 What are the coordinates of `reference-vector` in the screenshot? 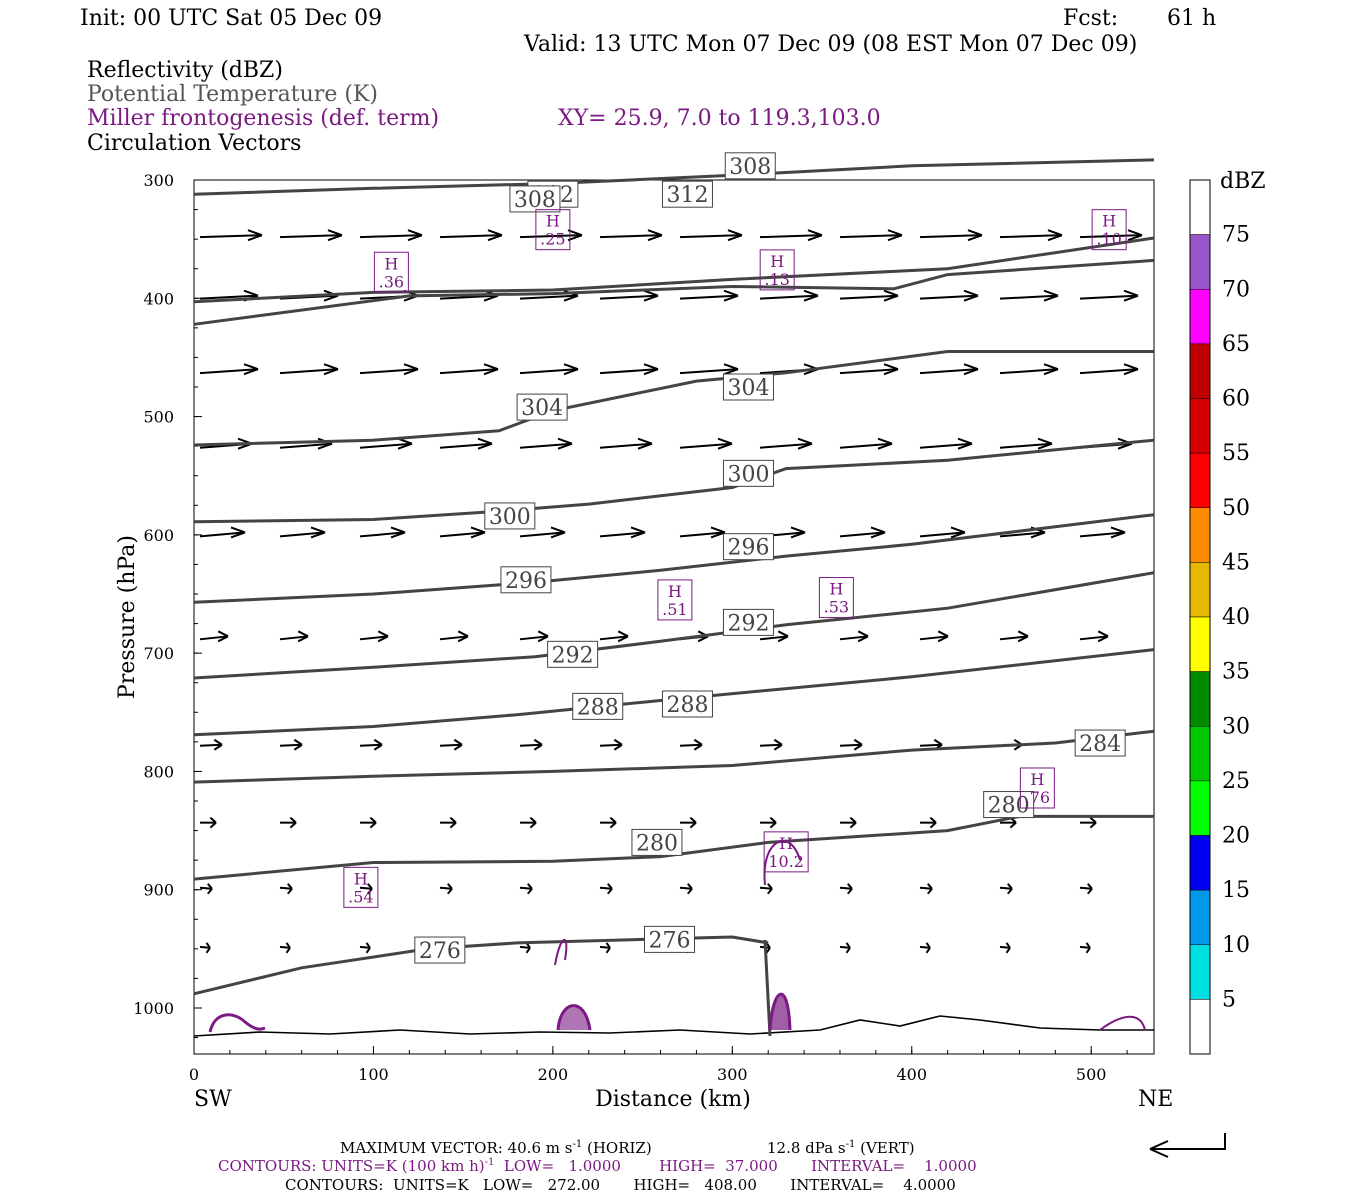 It's located at (1188, 1141).